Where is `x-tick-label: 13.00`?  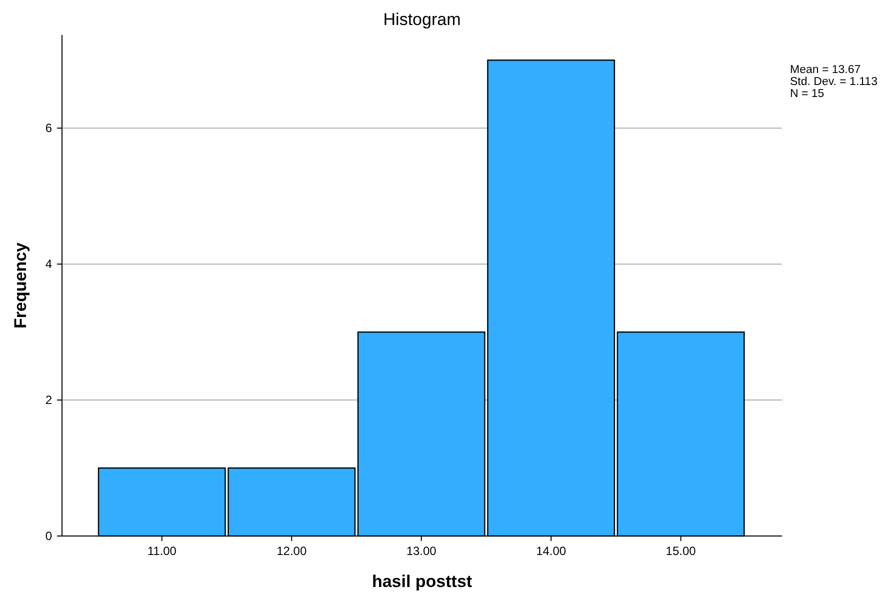 x-tick-label: 13.00 is located at coordinates (421, 551).